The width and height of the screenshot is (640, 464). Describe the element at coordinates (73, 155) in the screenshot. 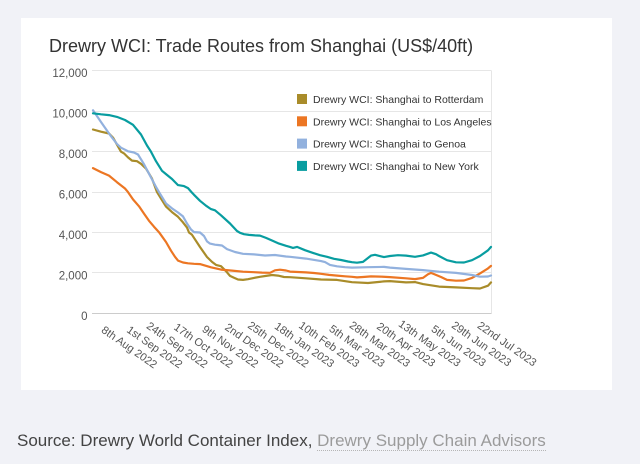

I see `svg-text: 8,000` at that location.